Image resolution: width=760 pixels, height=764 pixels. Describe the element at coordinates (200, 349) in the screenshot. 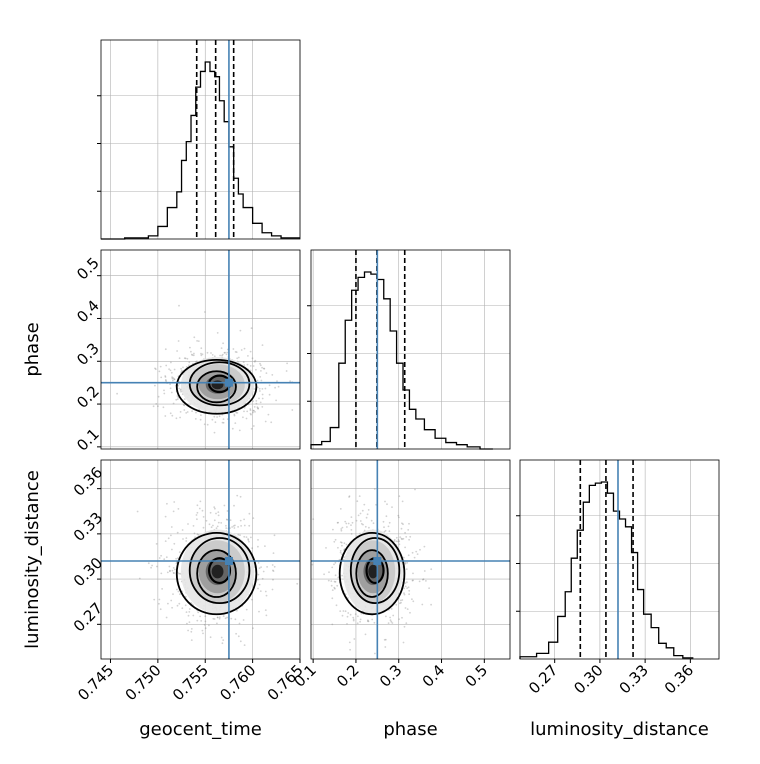

I see `panel-frame` at that location.